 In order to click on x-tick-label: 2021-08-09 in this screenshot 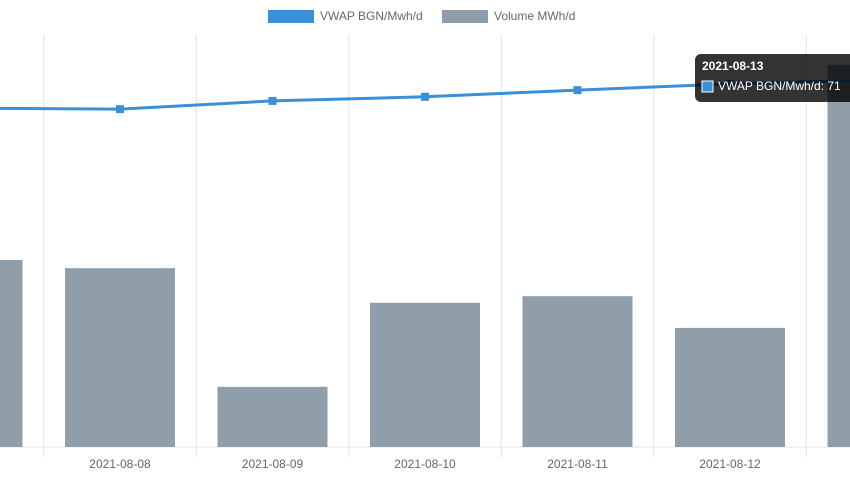, I will do `click(273, 464)`.